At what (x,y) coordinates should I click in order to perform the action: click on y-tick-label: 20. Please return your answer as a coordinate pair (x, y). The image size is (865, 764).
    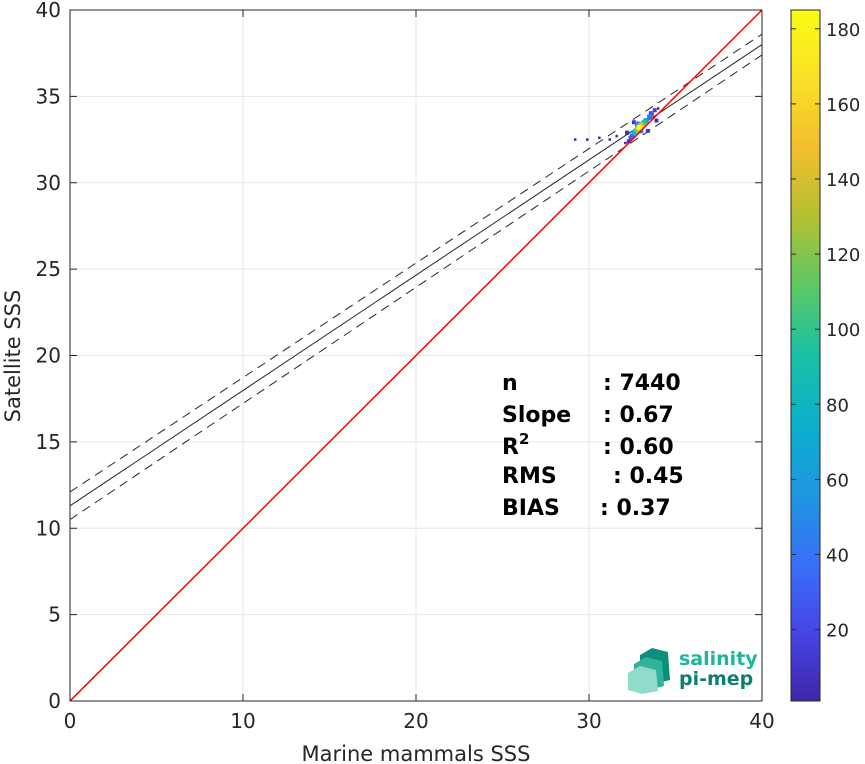
    Looking at the image, I should click on (48, 356).